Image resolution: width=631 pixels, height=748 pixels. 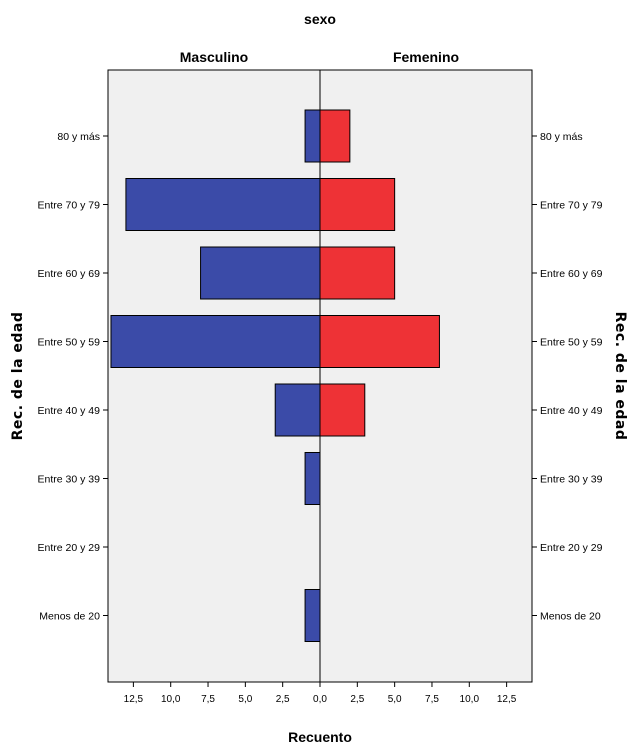 What do you see at coordinates (69, 548) in the screenshot?
I see `y-tick-label-left: Entre 20 y 29` at bounding box center [69, 548].